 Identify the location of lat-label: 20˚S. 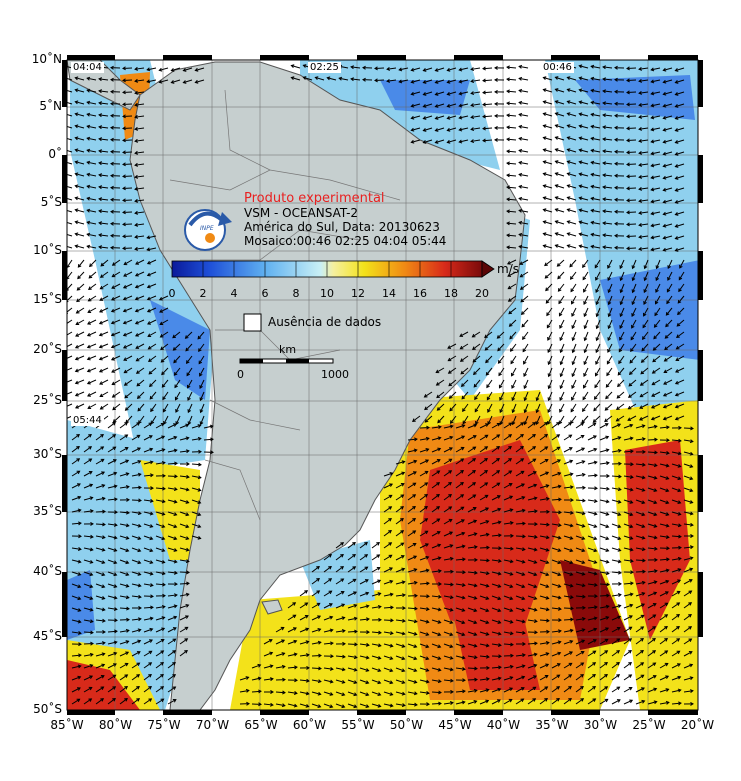
(47, 349).